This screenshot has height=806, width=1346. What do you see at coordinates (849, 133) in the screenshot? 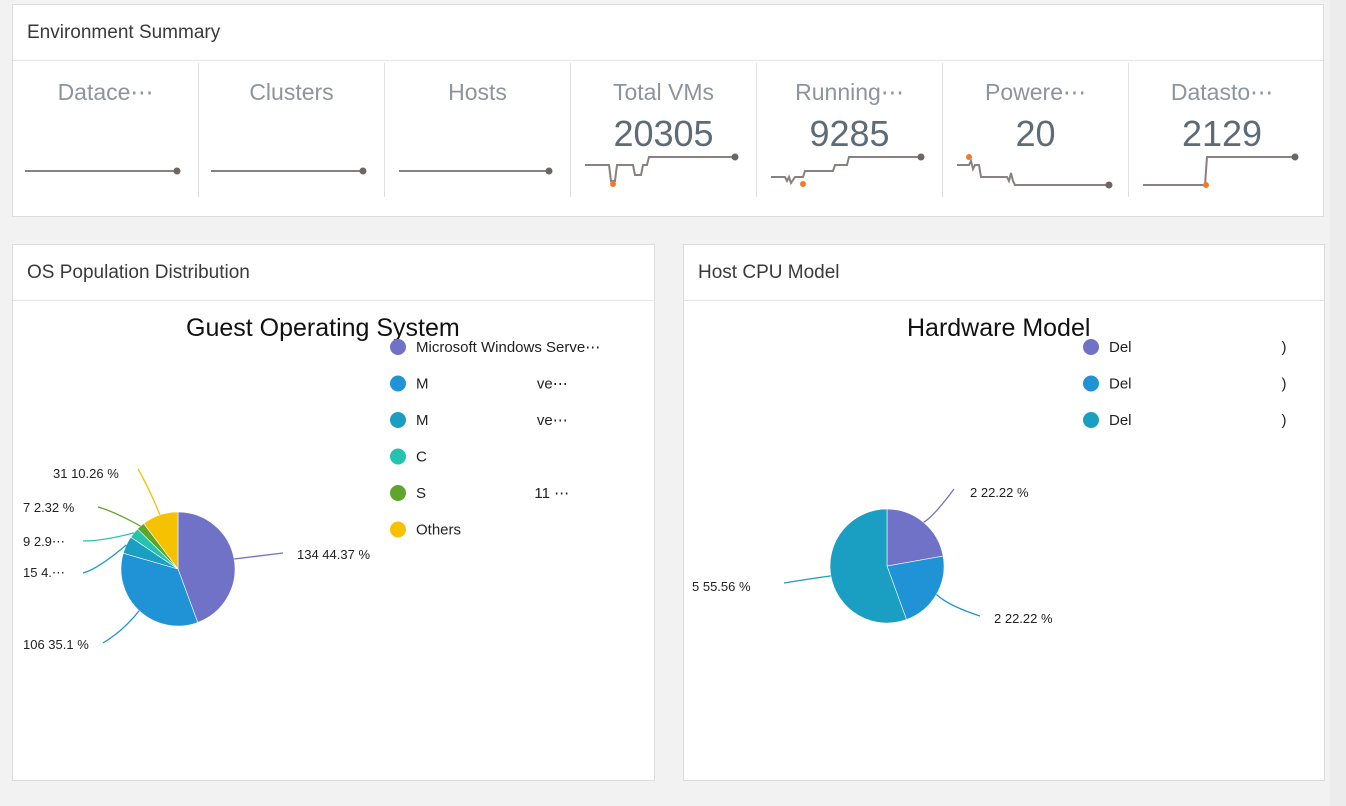
I see `metric-value: 9285` at bounding box center [849, 133].